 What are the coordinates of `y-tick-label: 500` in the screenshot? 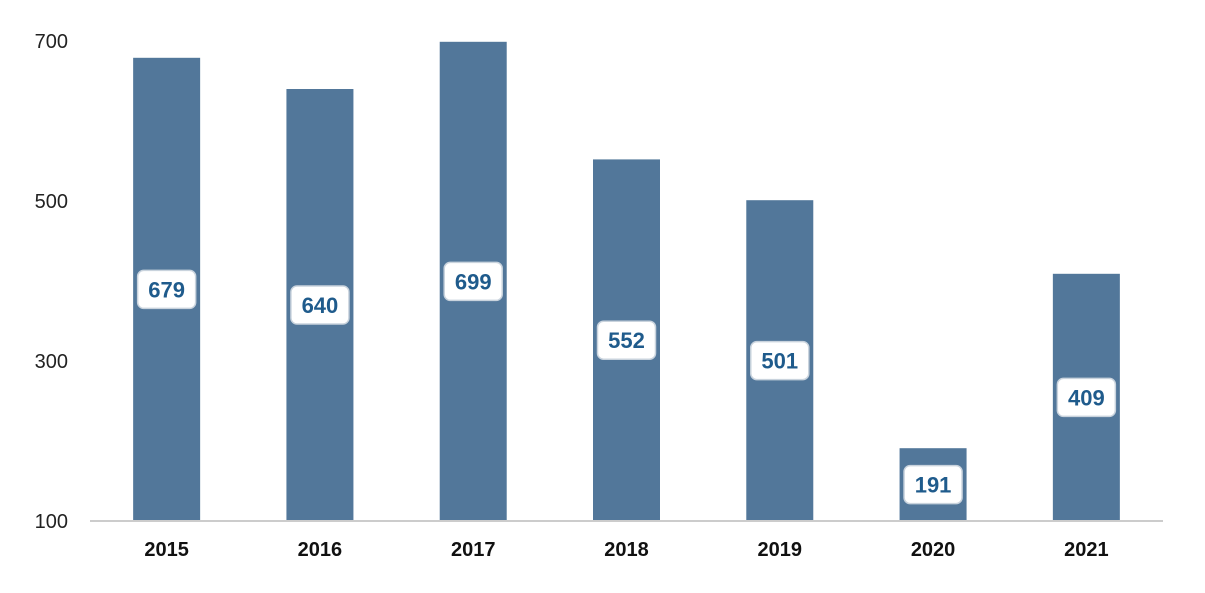 It's located at (51, 202).